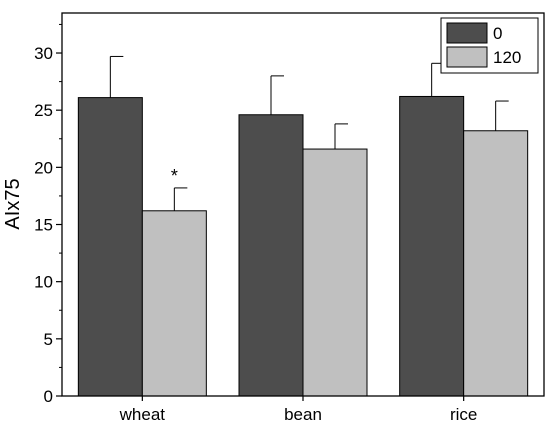 The image size is (550, 428). What do you see at coordinates (48, 396) in the screenshot?
I see `y-tick-label: 0` at bounding box center [48, 396].